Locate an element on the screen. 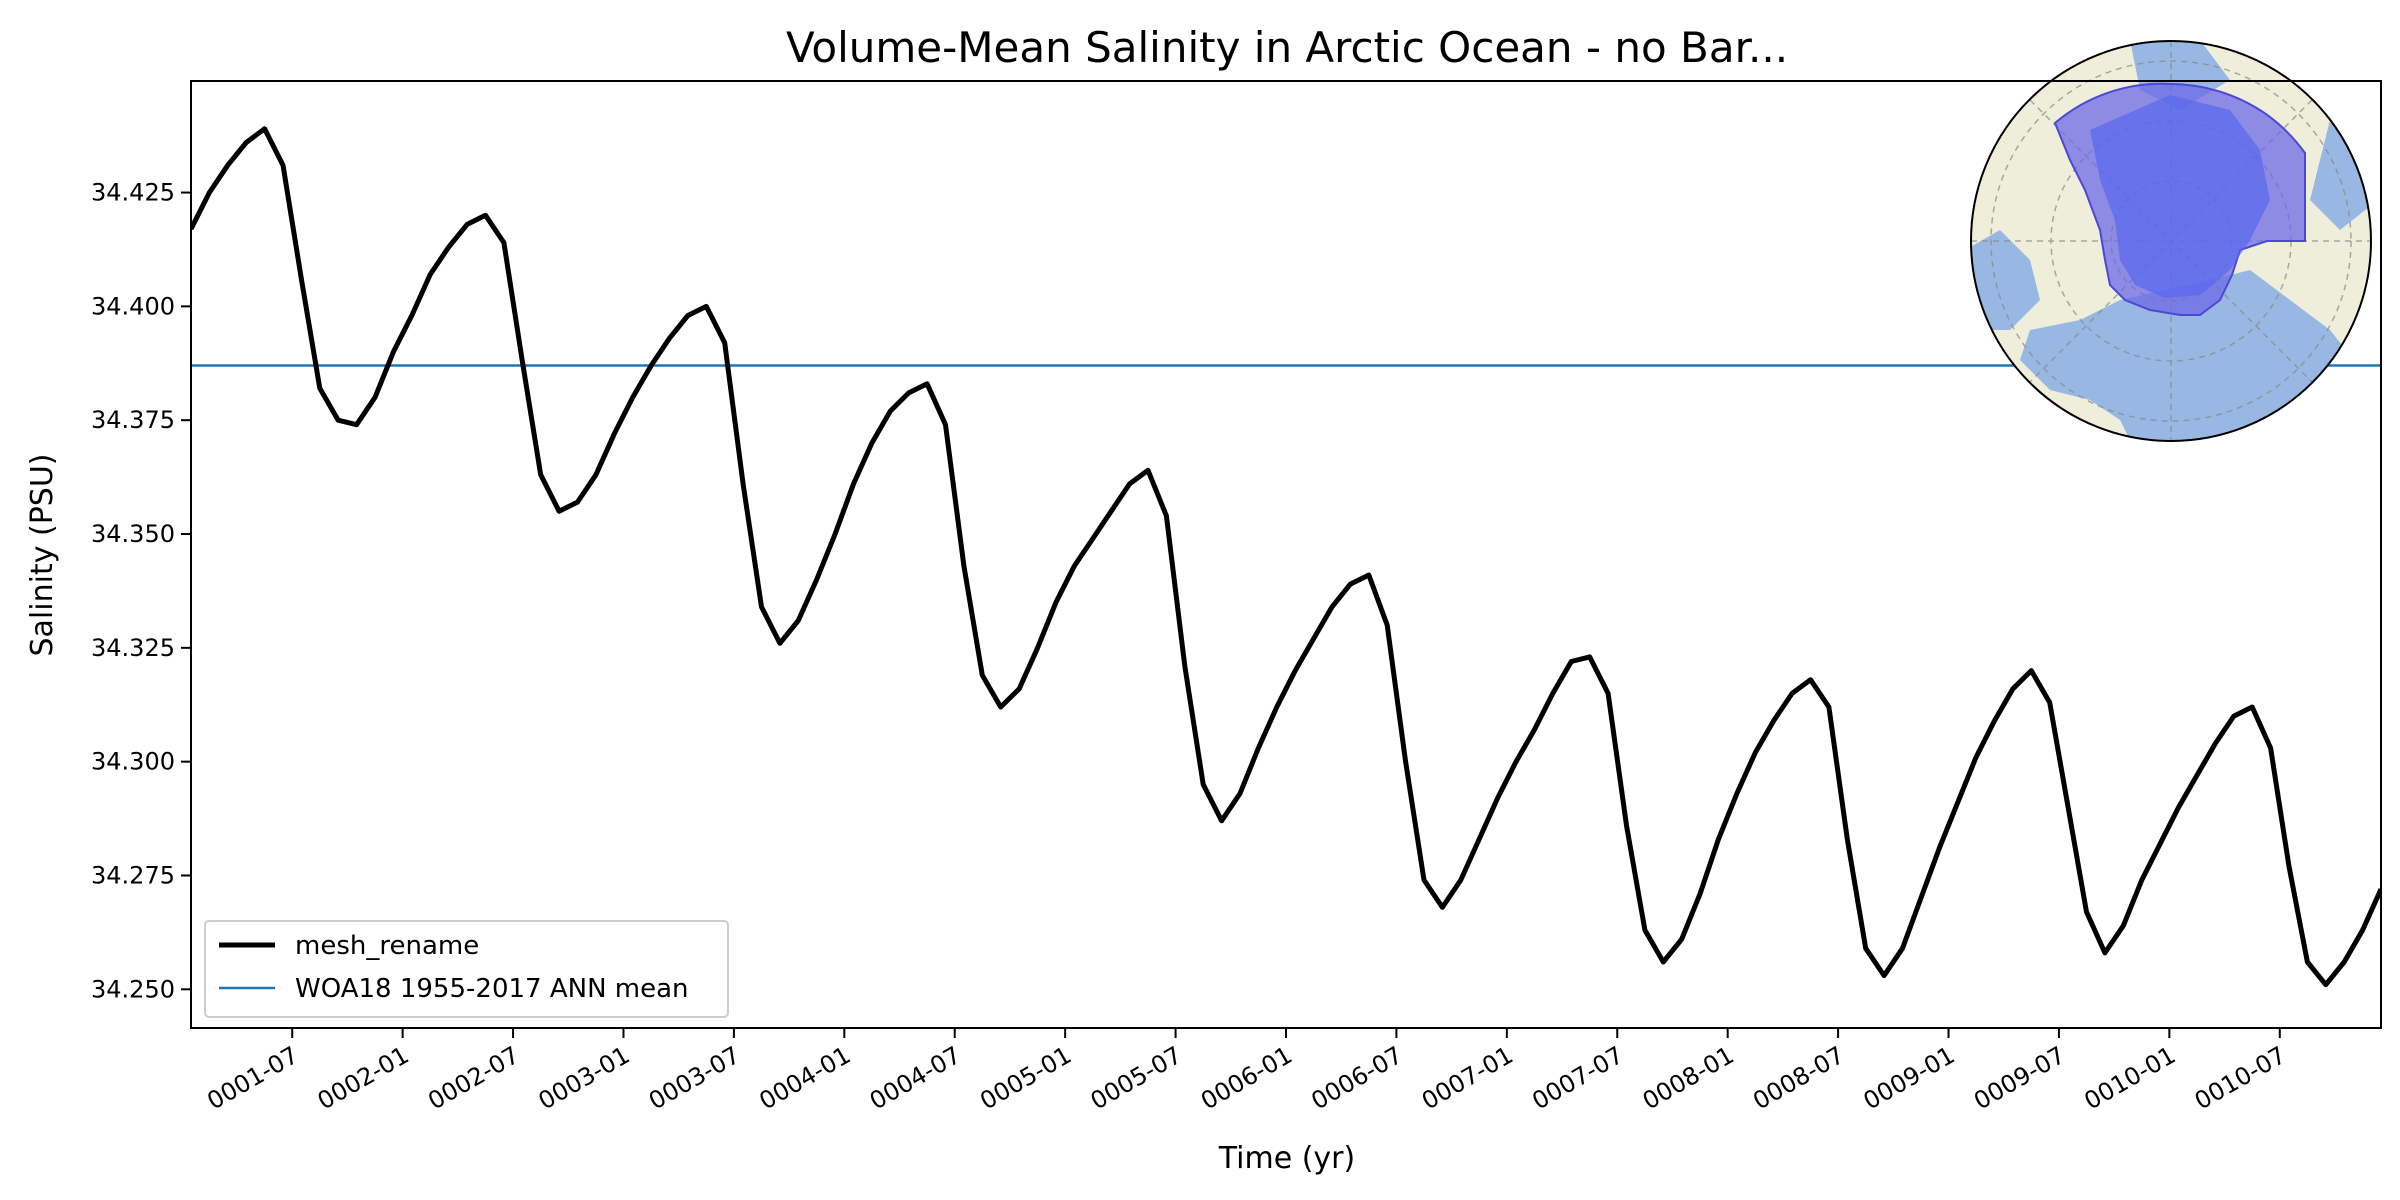  legend: mesh_rename WOA18 1955-2017 ANN mean is located at coordinates (466, 969).